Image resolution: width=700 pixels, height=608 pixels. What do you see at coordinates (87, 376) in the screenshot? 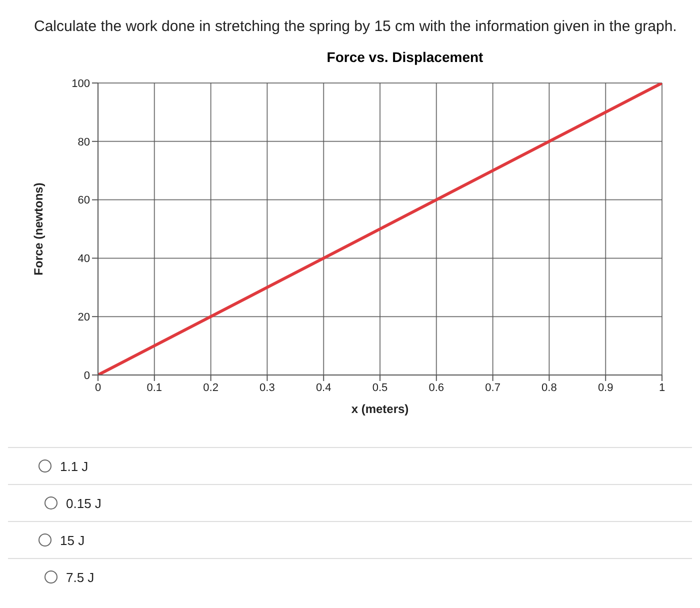
I see `y-tick-label: 0` at bounding box center [87, 376].